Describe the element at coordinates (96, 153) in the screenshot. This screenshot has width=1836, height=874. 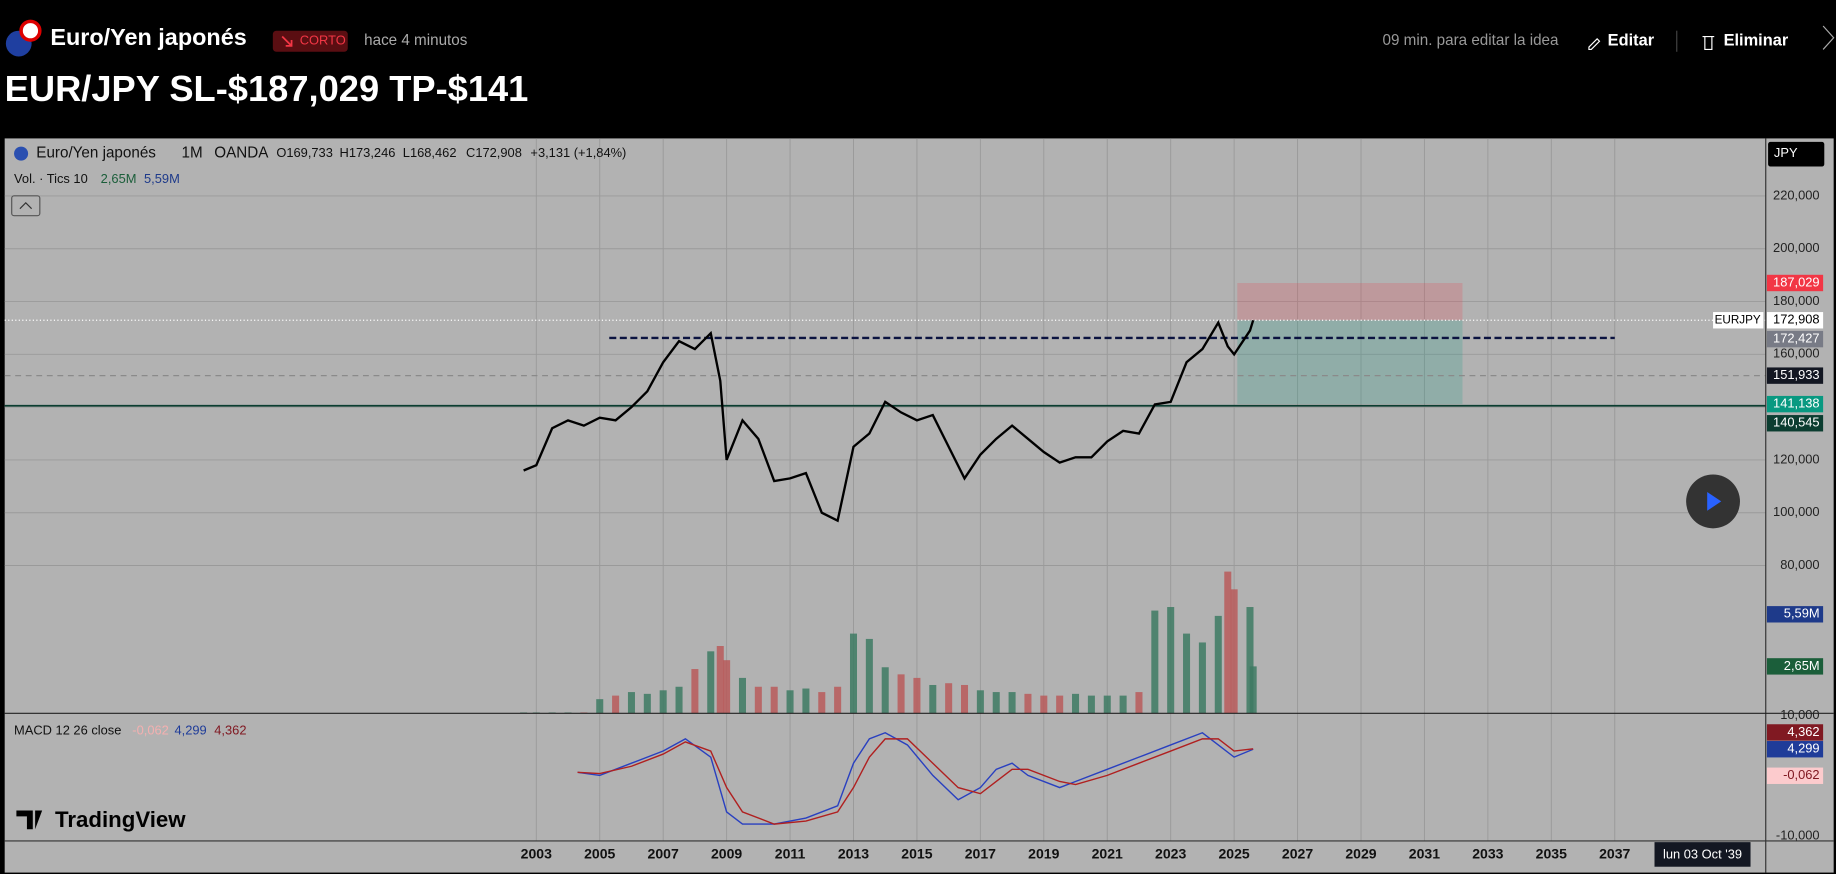
I see `legend-symbol: Euro/Yen japonés` at that location.